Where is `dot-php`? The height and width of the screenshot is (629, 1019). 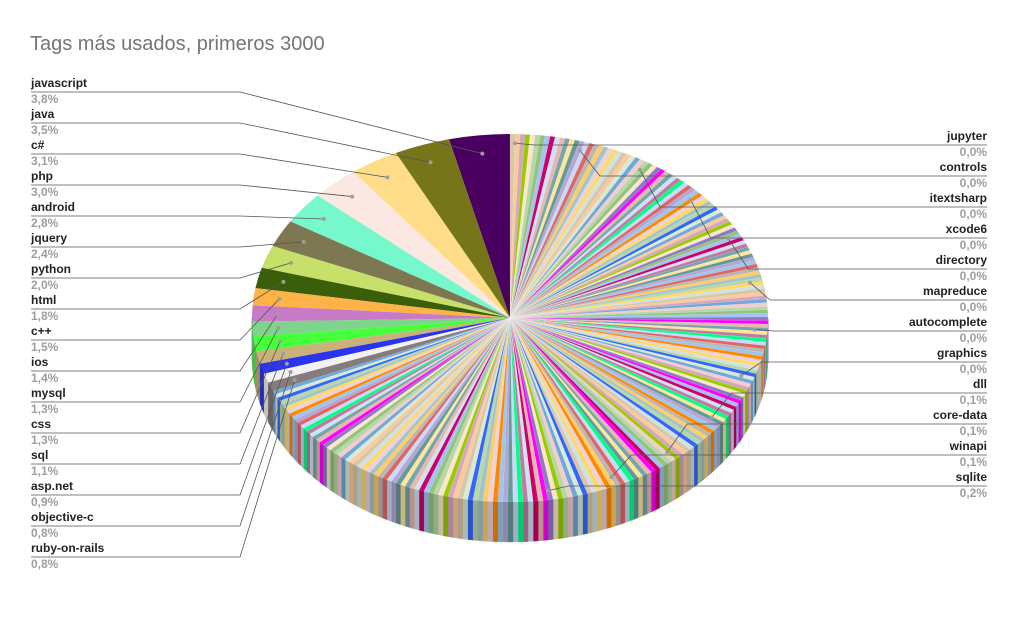
dot-php is located at coordinates (352, 196).